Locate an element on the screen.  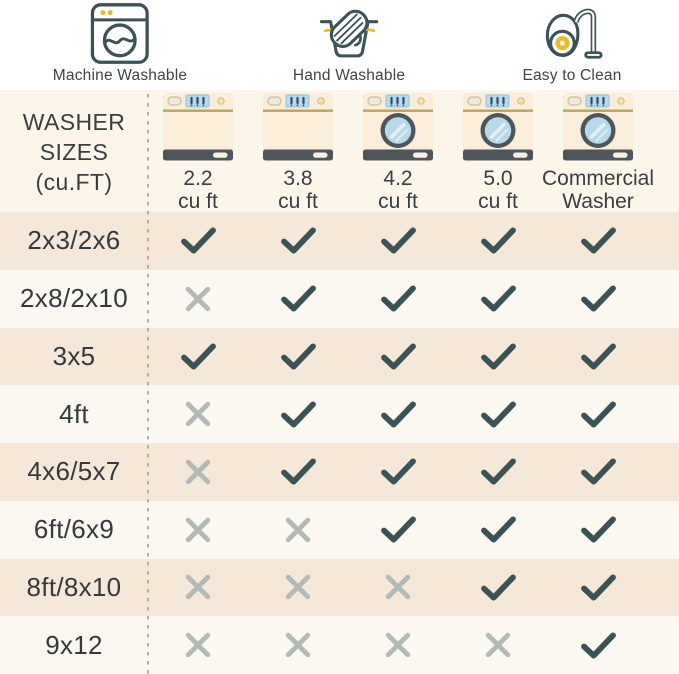
legend-label: Hand Washable is located at coordinates (349, 75).